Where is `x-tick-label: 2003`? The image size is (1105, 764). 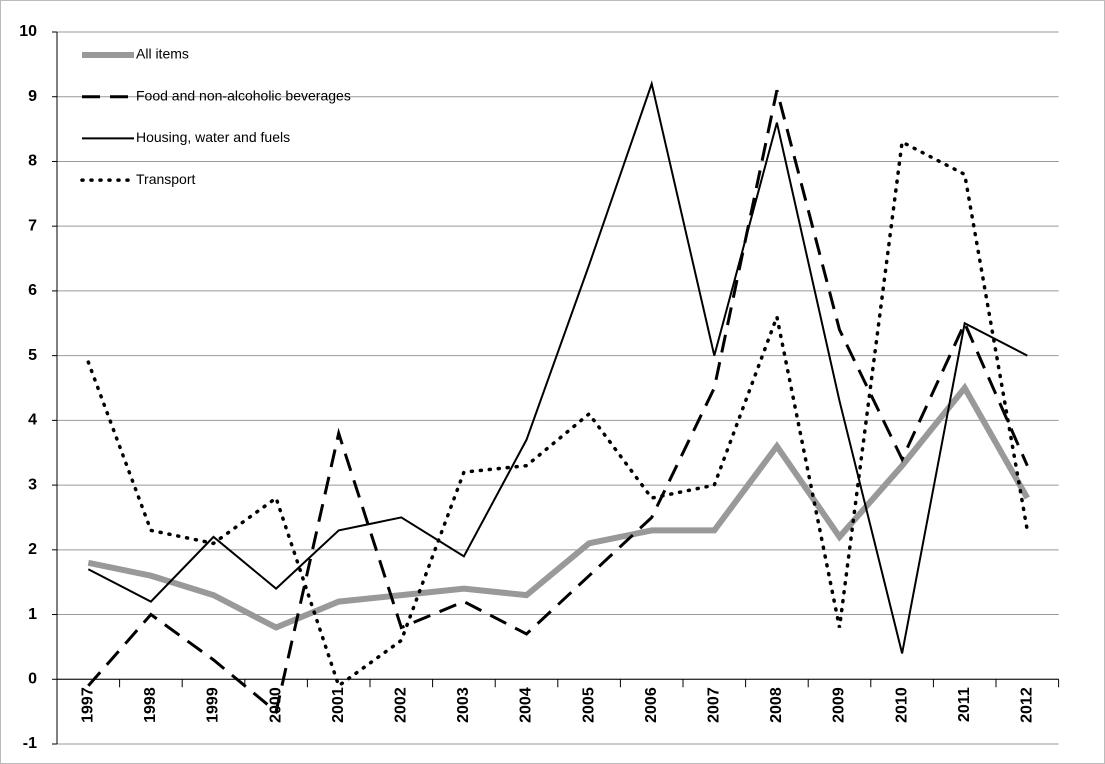
x-tick-label: 2003 is located at coordinates (463, 705).